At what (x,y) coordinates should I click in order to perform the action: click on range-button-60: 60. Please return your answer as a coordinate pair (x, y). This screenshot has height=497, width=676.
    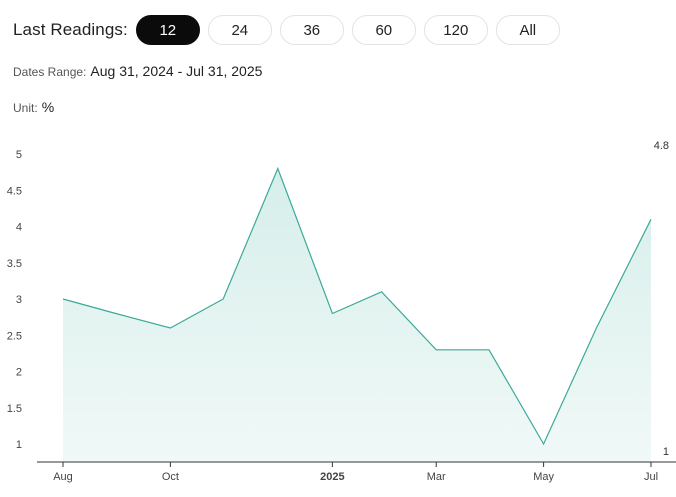
    Looking at the image, I should click on (383, 30).